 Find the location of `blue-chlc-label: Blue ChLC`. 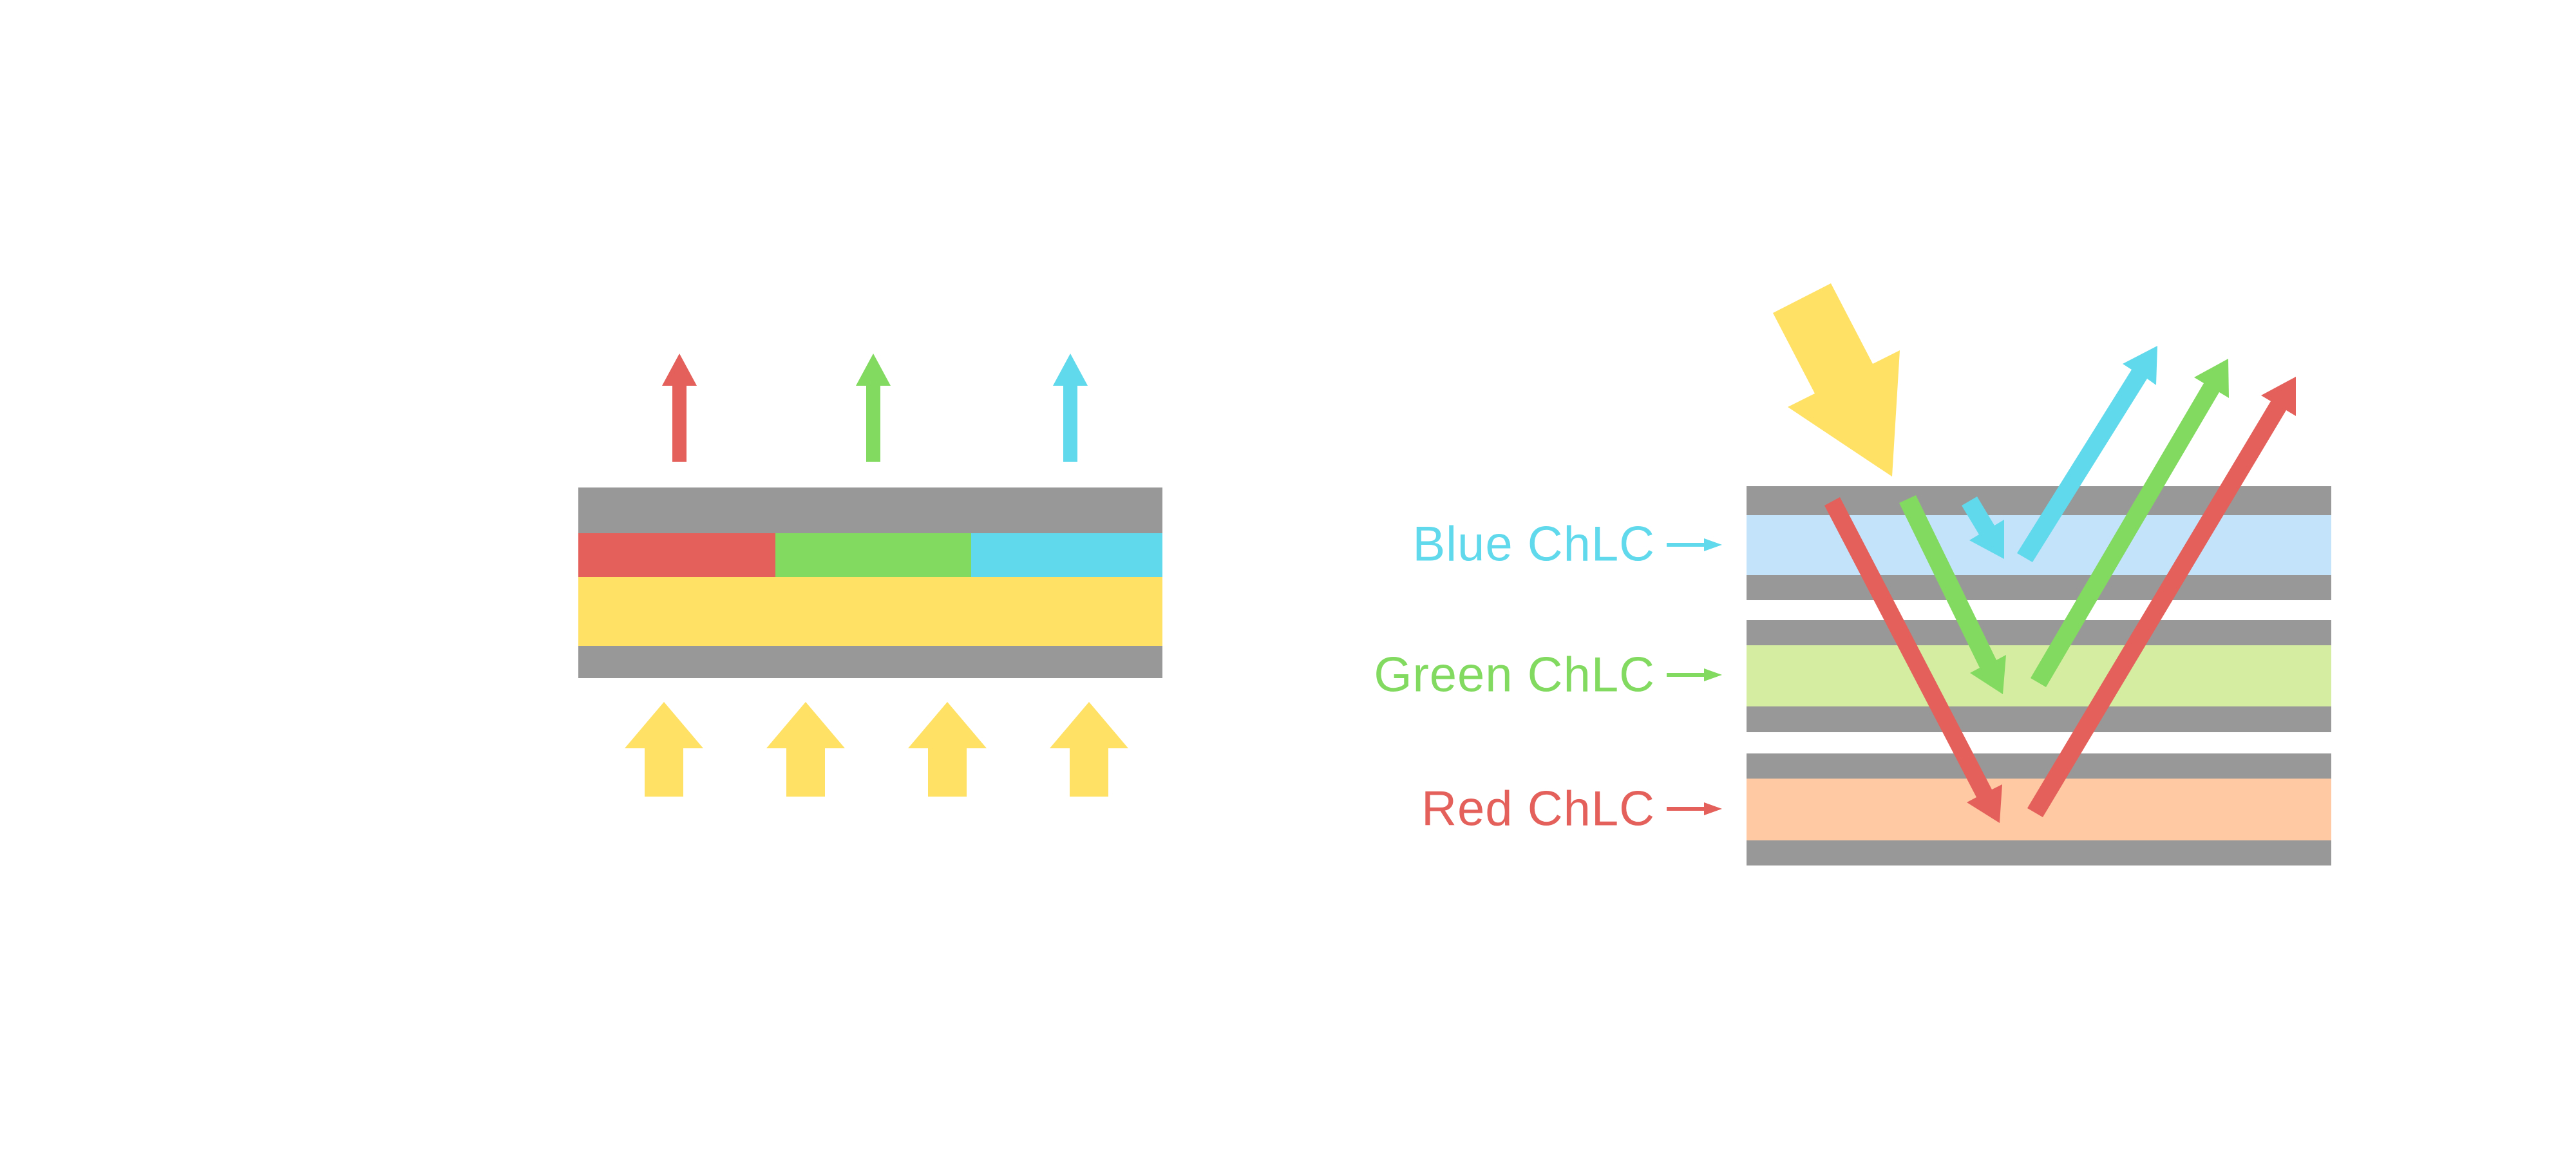

blue-chlc-label: Blue ChLC is located at coordinates (1533, 544).